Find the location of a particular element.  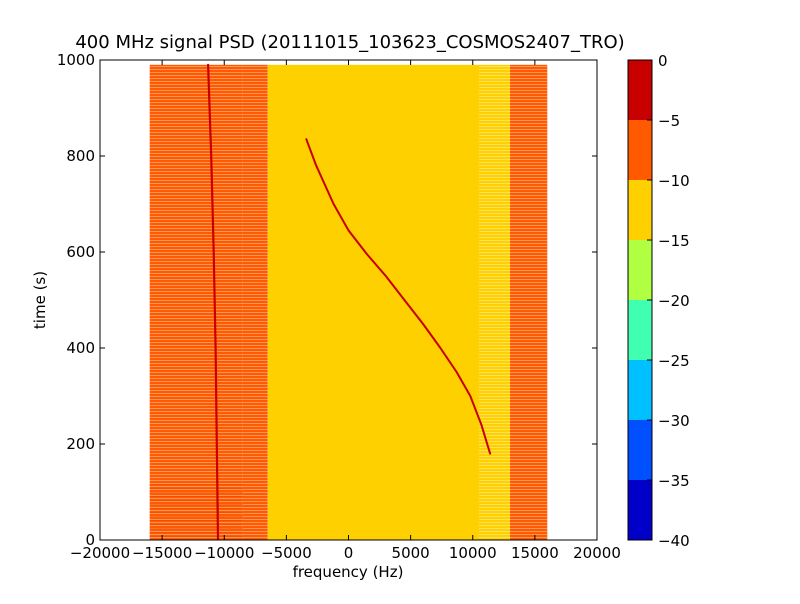

colorbar-tick-label: −35 is located at coordinates (674, 481).